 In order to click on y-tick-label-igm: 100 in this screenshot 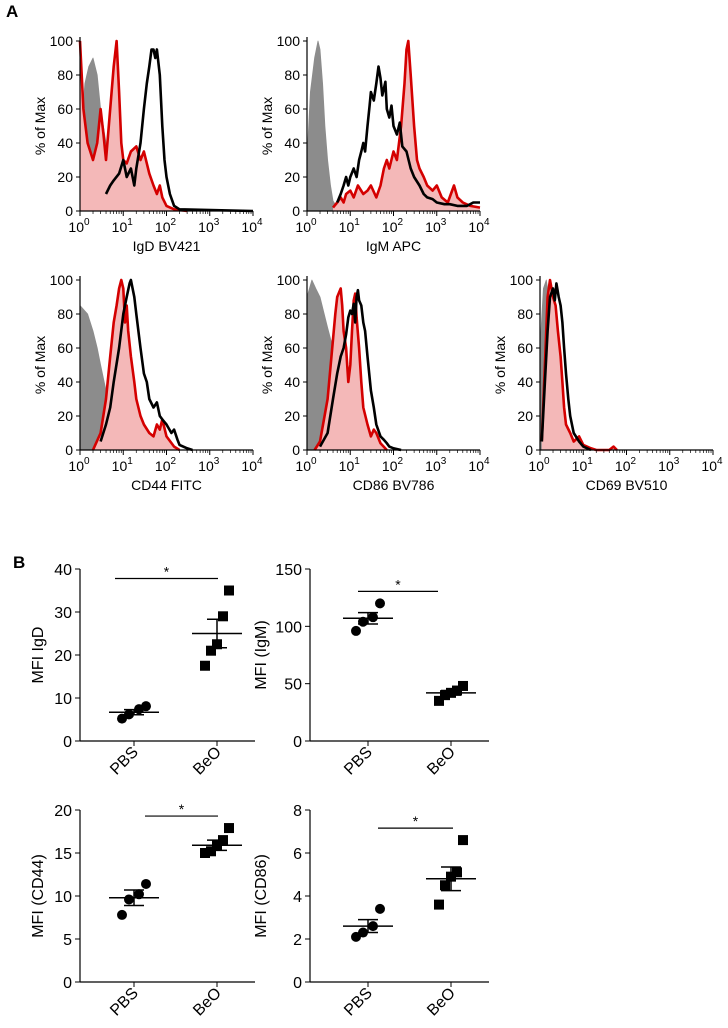, I will do `click(289, 41)`.